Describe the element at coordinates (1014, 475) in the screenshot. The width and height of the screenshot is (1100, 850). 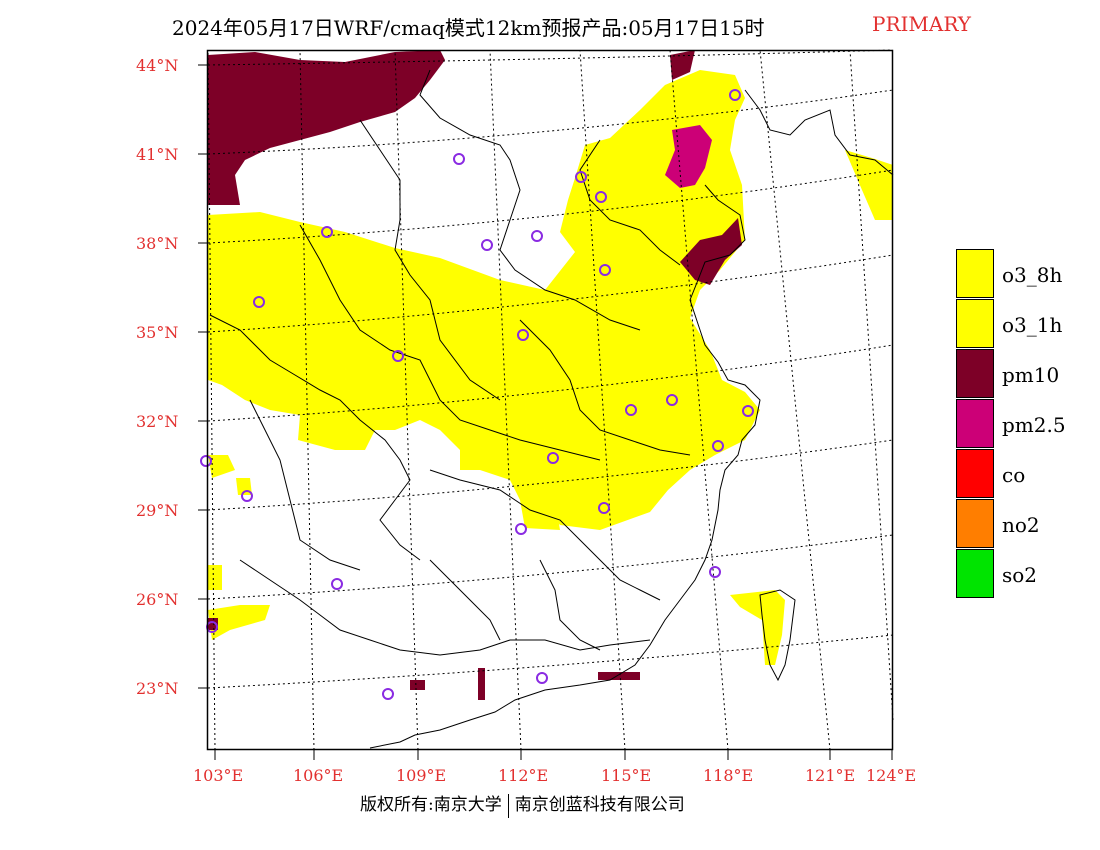
I see `legend-label: co` at that location.